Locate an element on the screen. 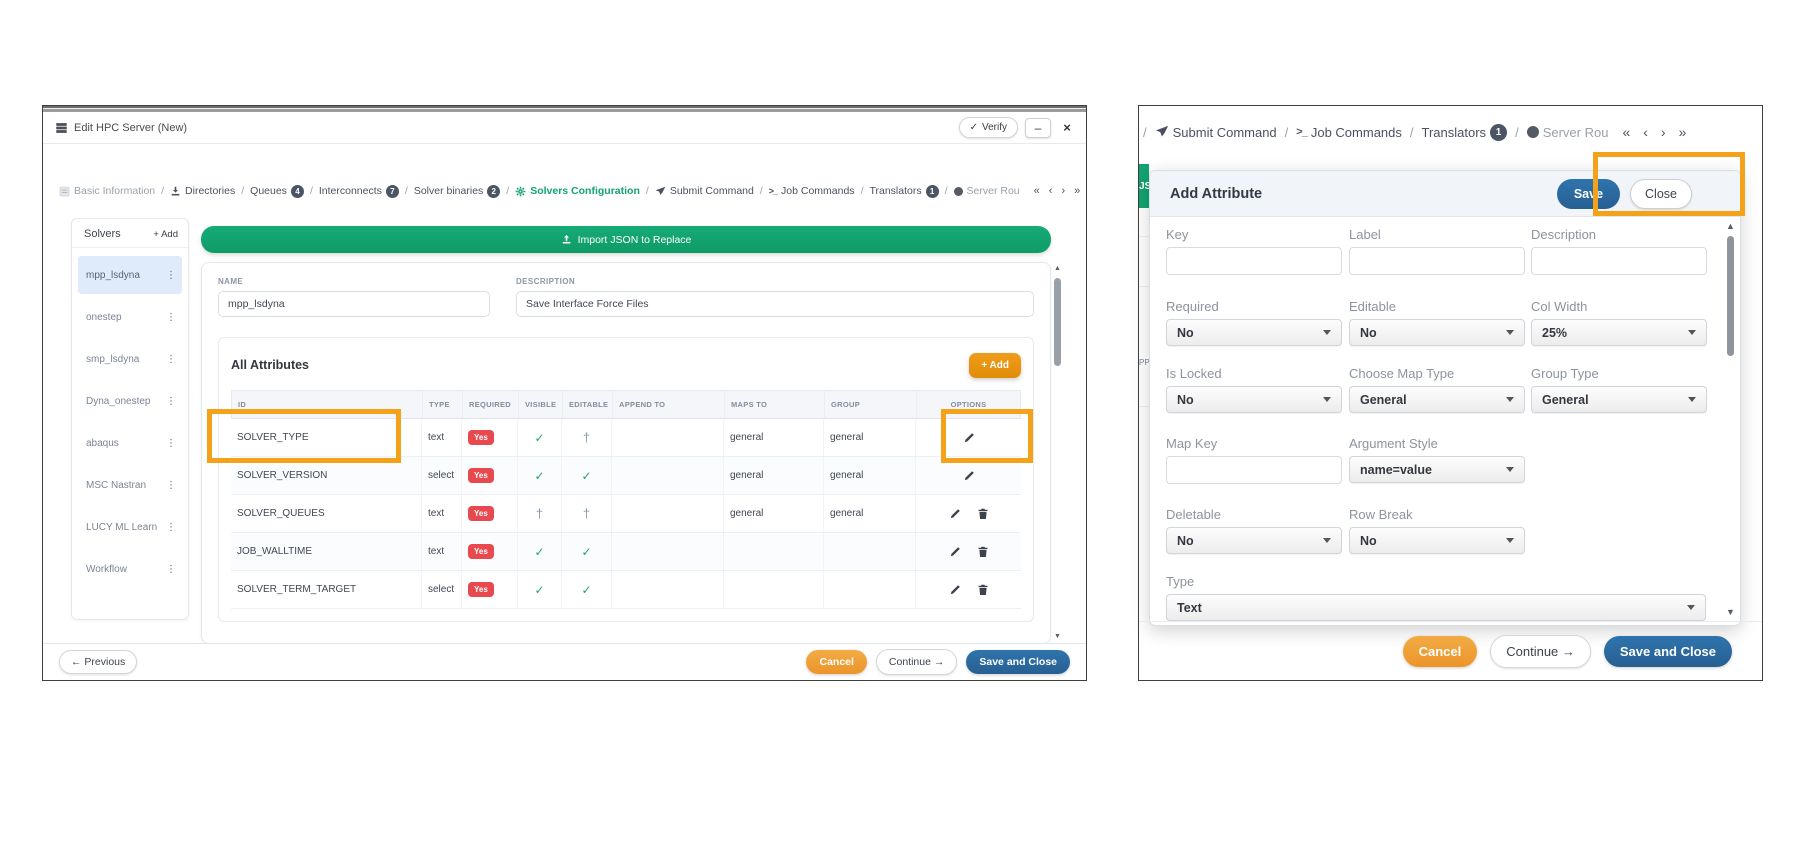 Image resolution: width=1817 pixels, height=858 pixels. sidebar-item-smp-lsdyna: smp_lsdyna ⋮ is located at coordinates (131, 359).